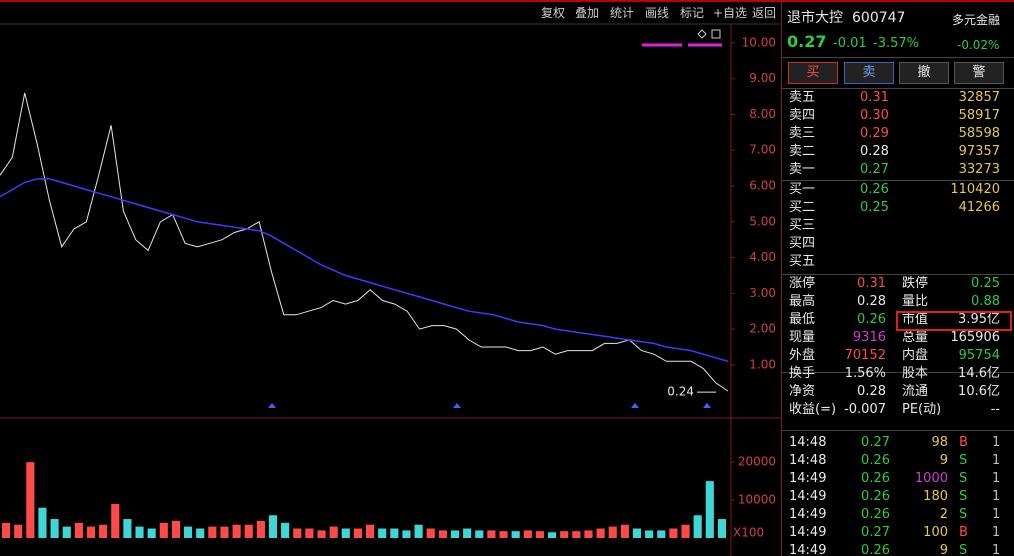 This screenshot has height=556, width=1014. Describe the element at coordinates (813, 73) in the screenshot. I see `order-button: 买` at that location.